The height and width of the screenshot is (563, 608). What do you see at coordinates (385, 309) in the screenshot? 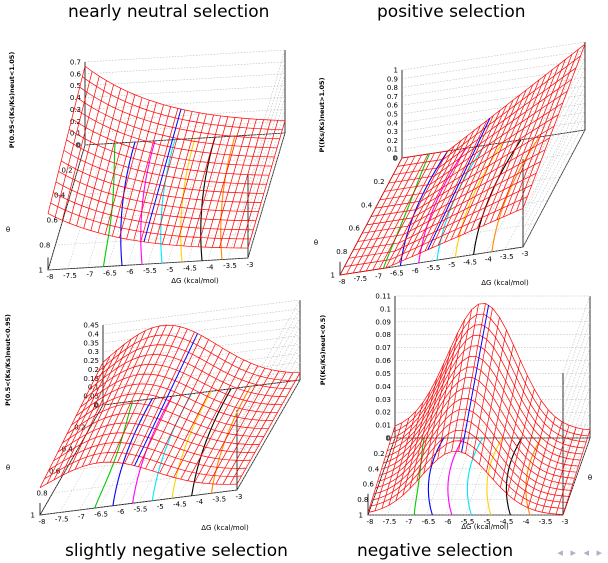
I see `z-tick-label: 0.1` at bounding box center [385, 309].